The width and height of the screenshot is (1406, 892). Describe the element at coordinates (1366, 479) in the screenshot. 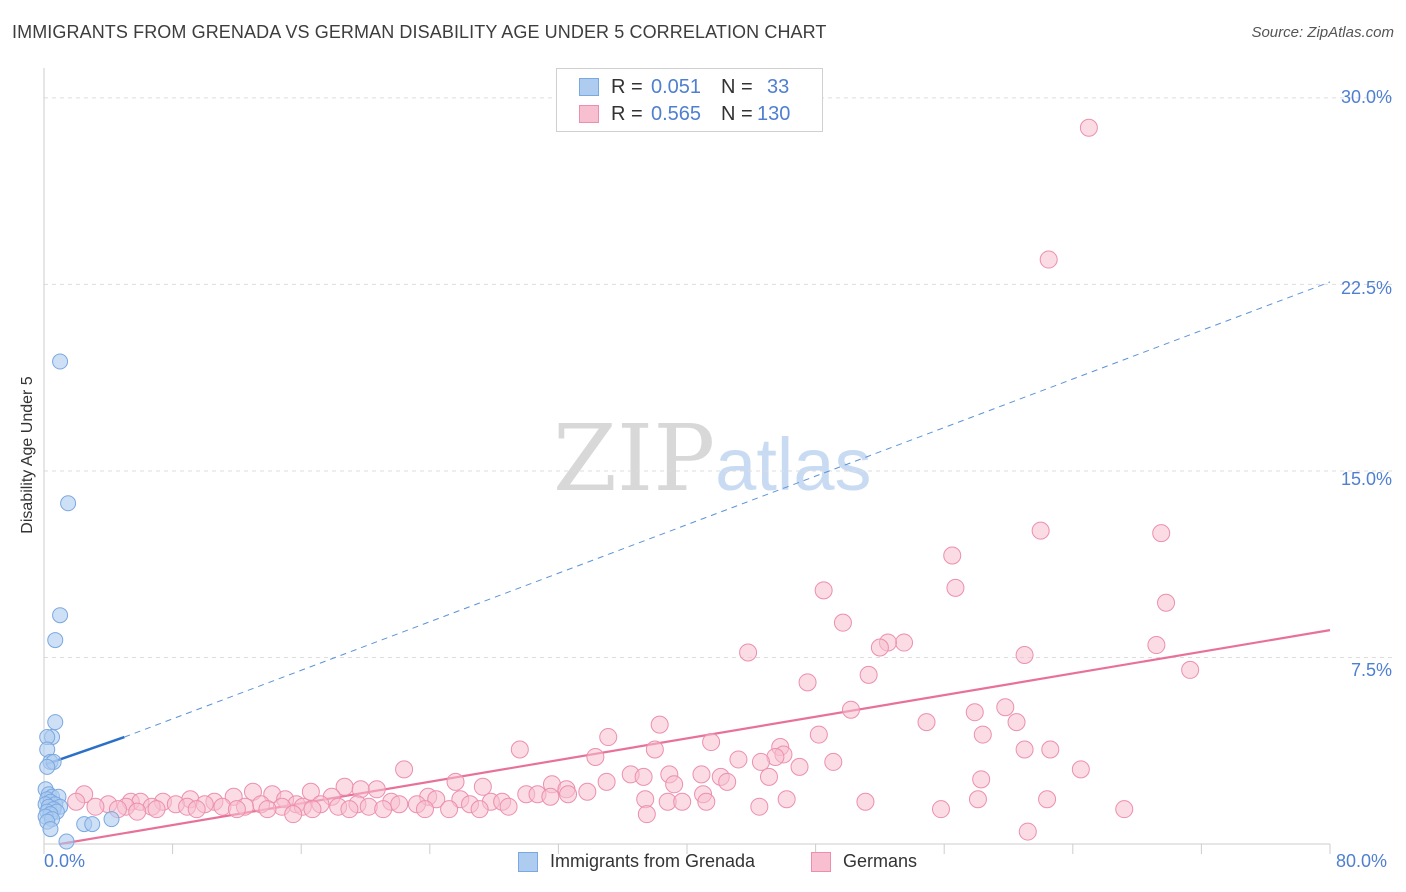

I see `y-tick-label: 15.0%` at that location.